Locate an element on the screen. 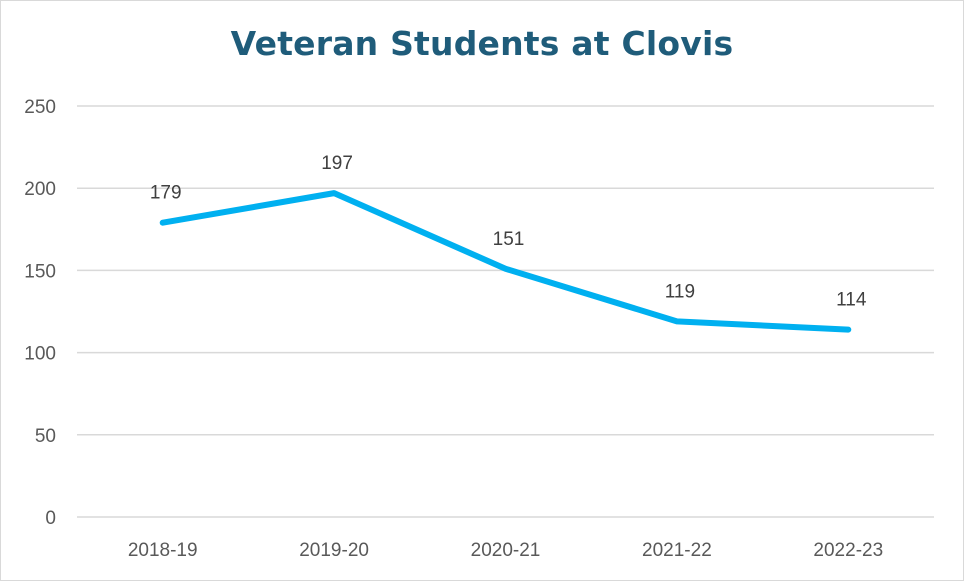 The image size is (964, 581). y-tick-label-200: 200 is located at coordinates (40, 189).